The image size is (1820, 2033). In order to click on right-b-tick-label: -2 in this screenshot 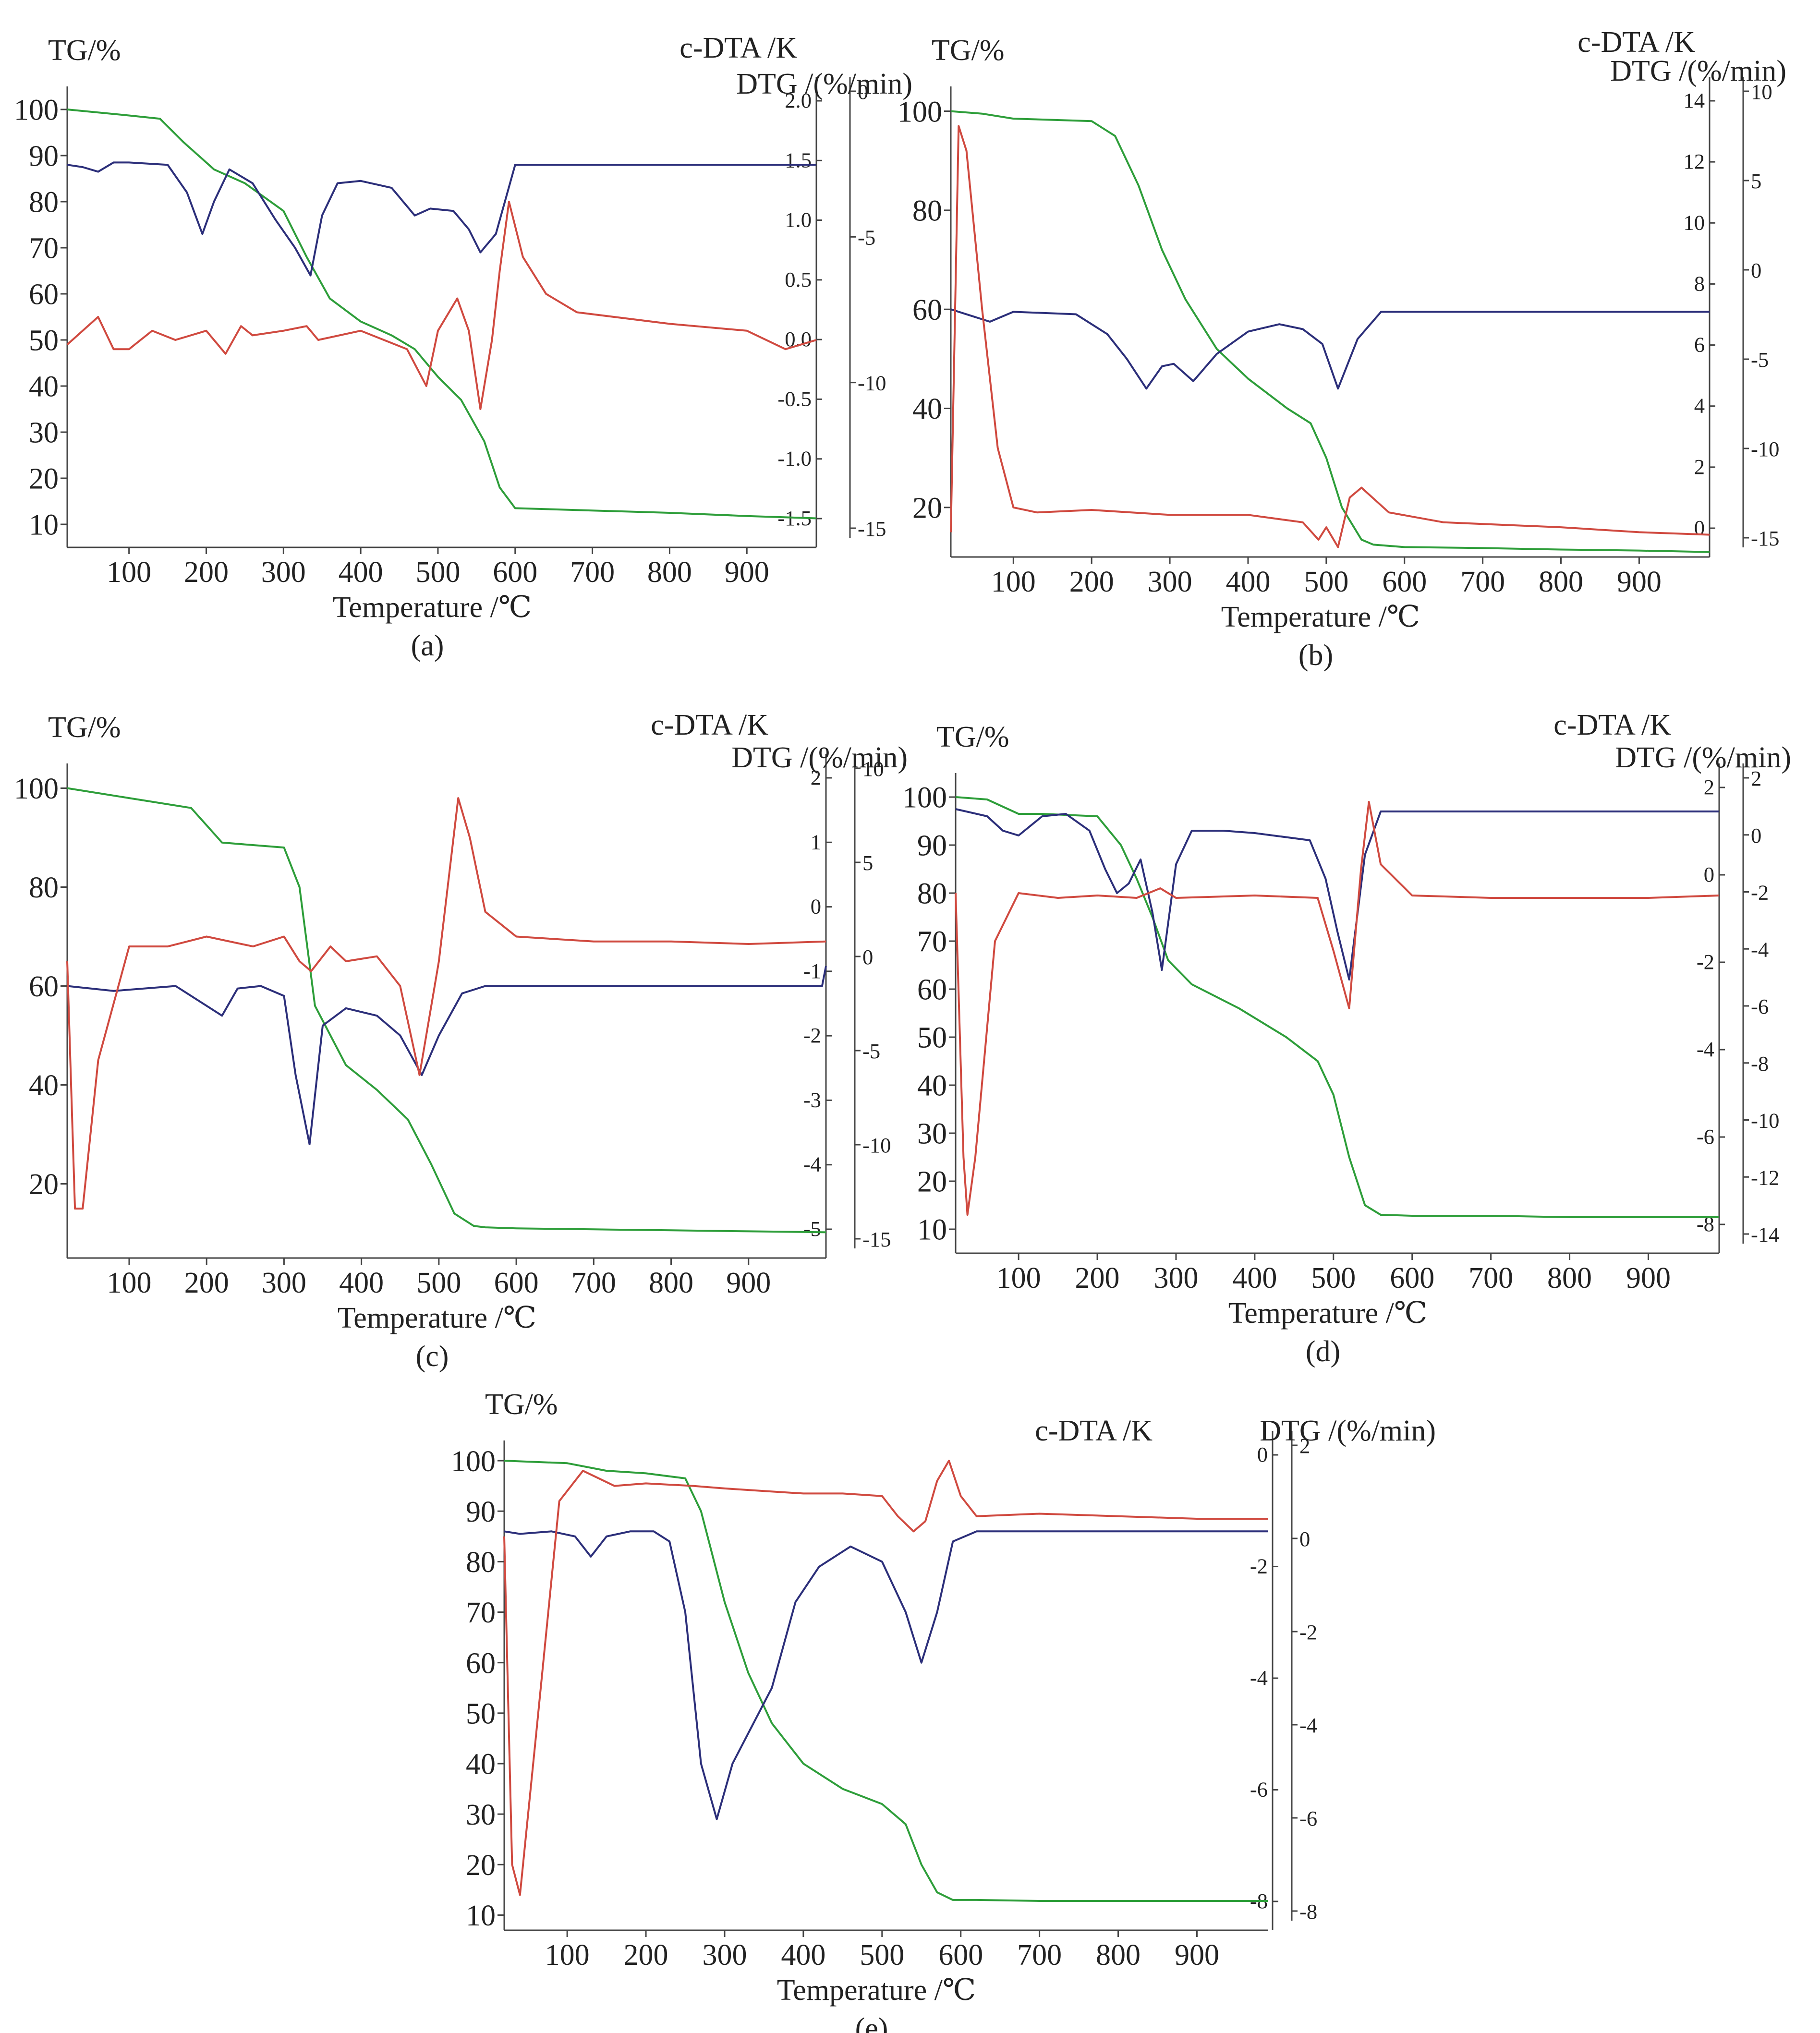, I will do `click(1308, 1632)`.